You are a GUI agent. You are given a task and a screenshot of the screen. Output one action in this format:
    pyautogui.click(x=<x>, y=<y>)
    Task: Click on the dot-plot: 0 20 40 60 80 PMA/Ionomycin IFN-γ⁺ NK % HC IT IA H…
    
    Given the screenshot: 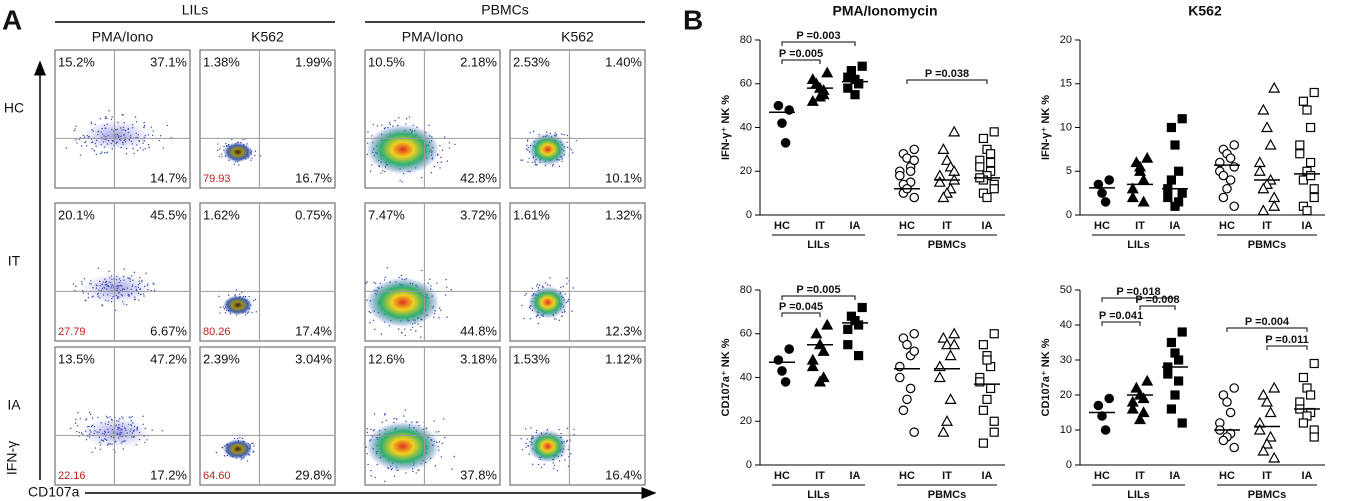 What is the action you would take?
    pyautogui.click(x=862, y=127)
    